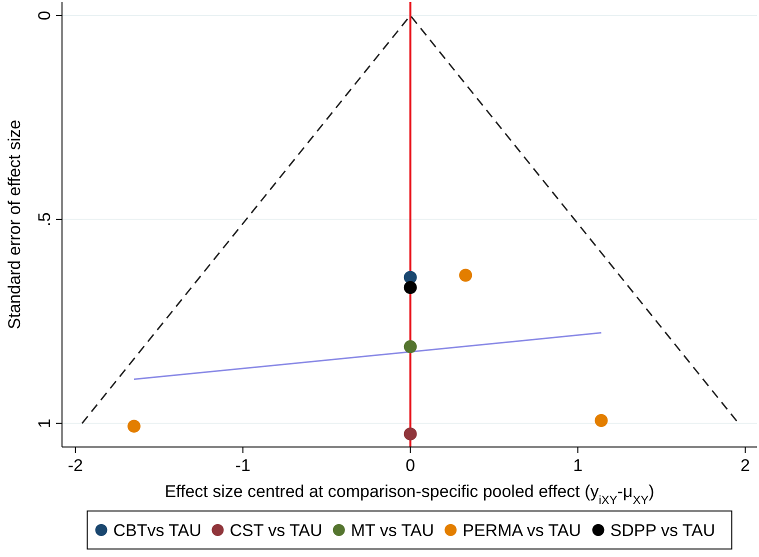 This screenshot has height=557, width=759. Describe the element at coordinates (663, 530) in the screenshot. I see `legend-label: SDPP vs TAU` at that location.